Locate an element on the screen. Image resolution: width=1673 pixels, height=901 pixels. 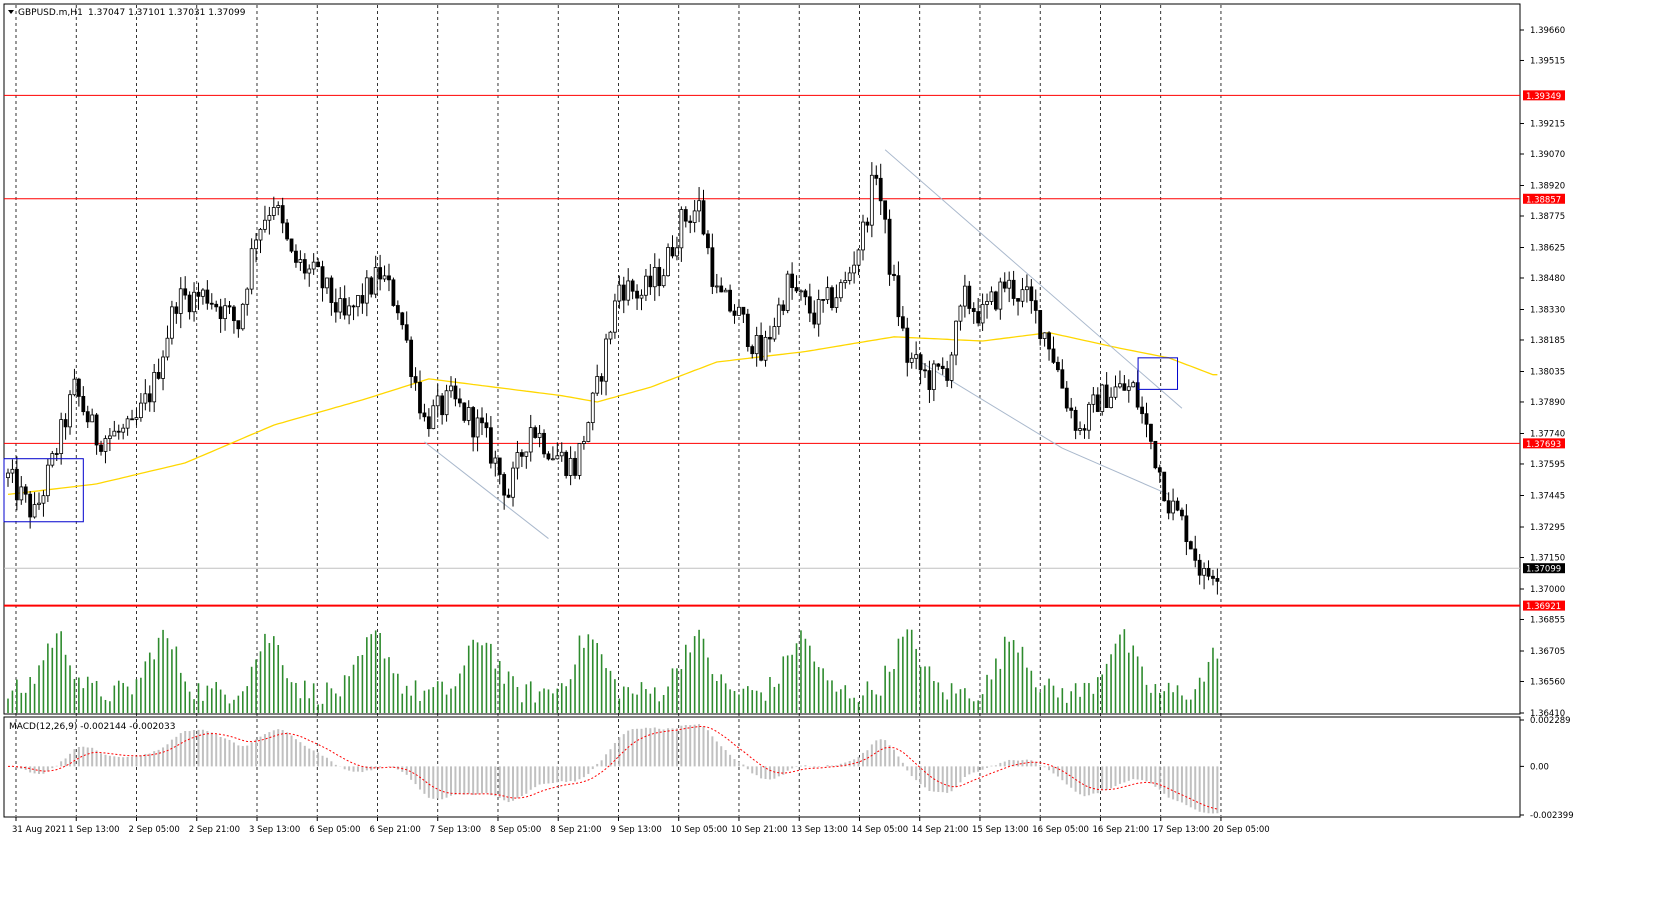
macd-signal-path is located at coordinates (612, 768).